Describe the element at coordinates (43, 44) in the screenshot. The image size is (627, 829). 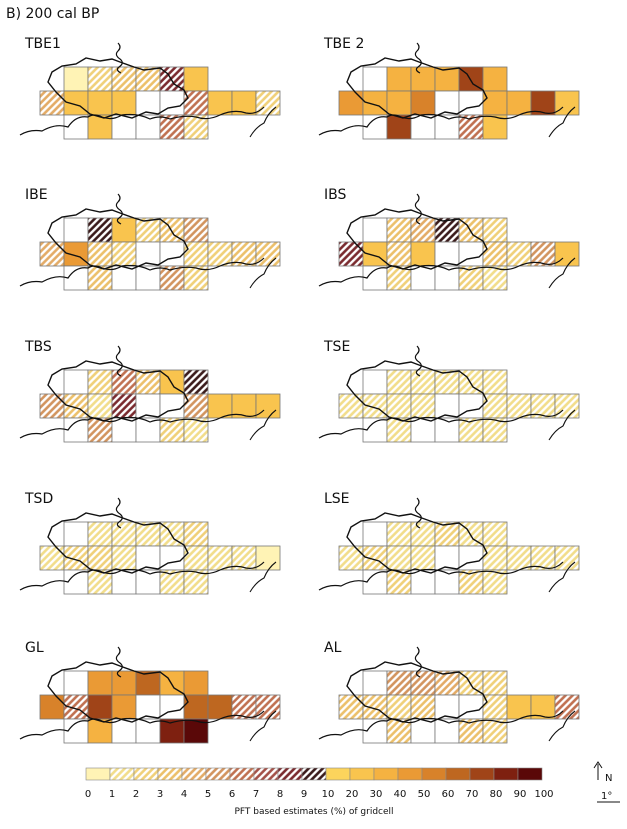
I see `map-title-tbe1: TBE1` at that location.